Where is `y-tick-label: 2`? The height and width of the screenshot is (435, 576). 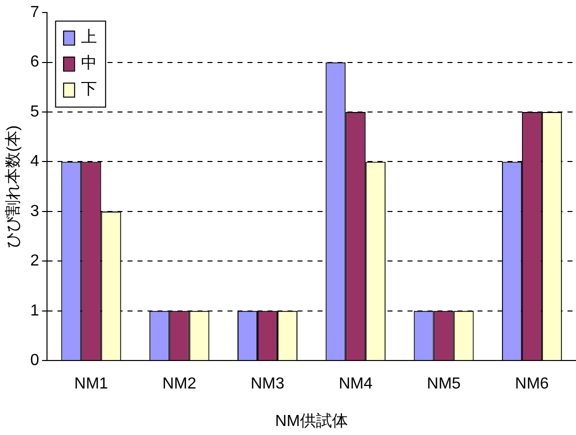 y-tick-label: 2 is located at coordinates (35, 261).